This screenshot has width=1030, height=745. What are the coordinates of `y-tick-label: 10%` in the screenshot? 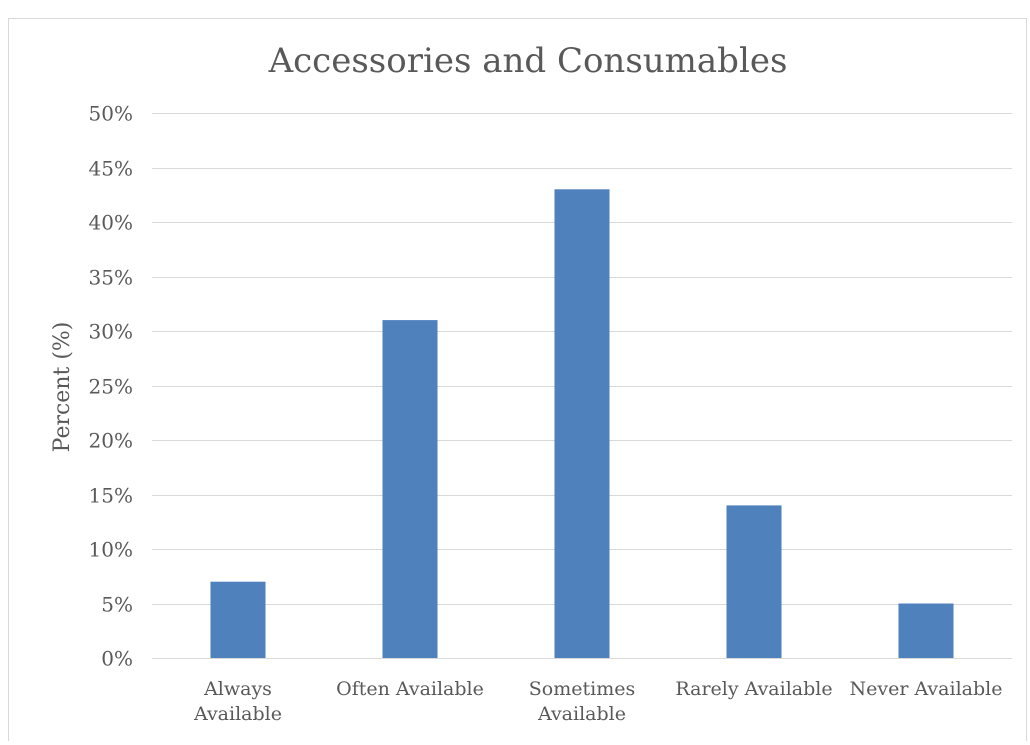 It's located at (111, 550).